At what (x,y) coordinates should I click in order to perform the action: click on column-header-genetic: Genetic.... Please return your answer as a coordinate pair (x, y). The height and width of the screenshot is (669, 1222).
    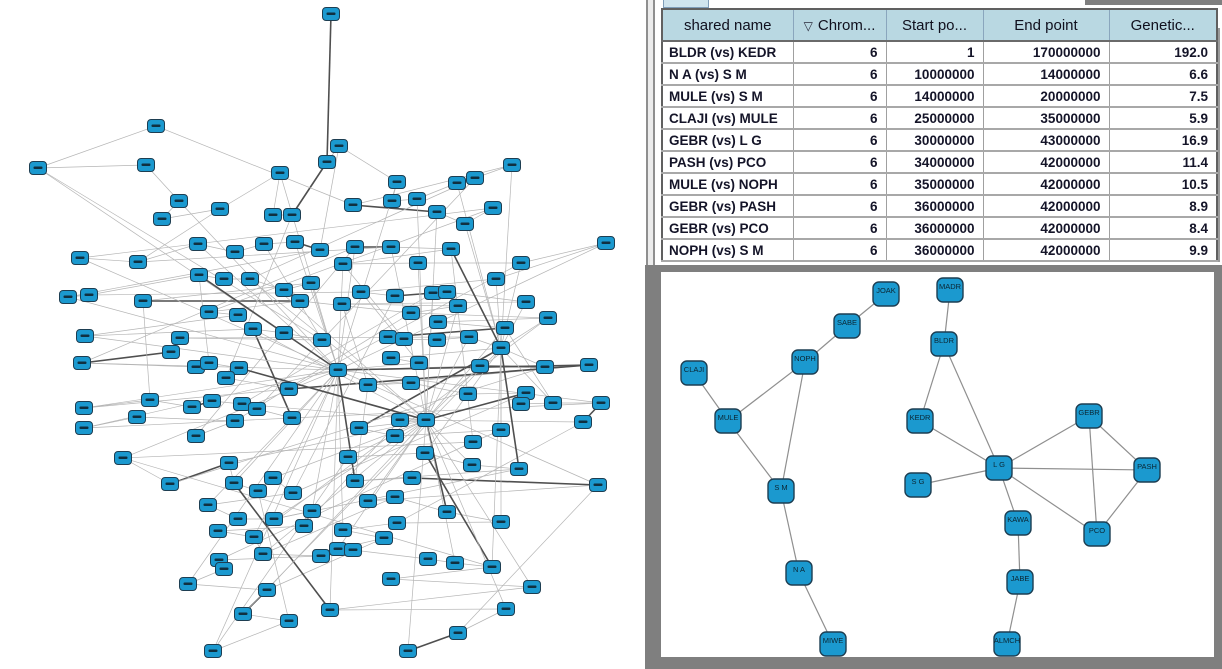
    Looking at the image, I should click on (1163, 25).